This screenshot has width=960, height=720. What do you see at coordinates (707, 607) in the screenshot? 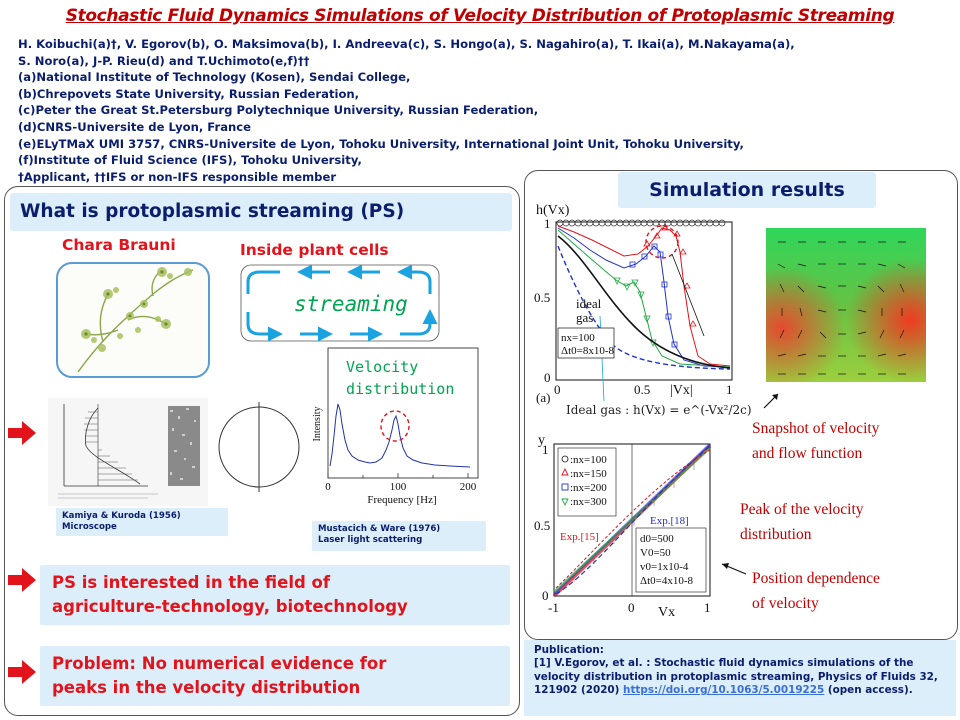
I see `plot-b-xtick: 1` at bounding box center [707, 607].